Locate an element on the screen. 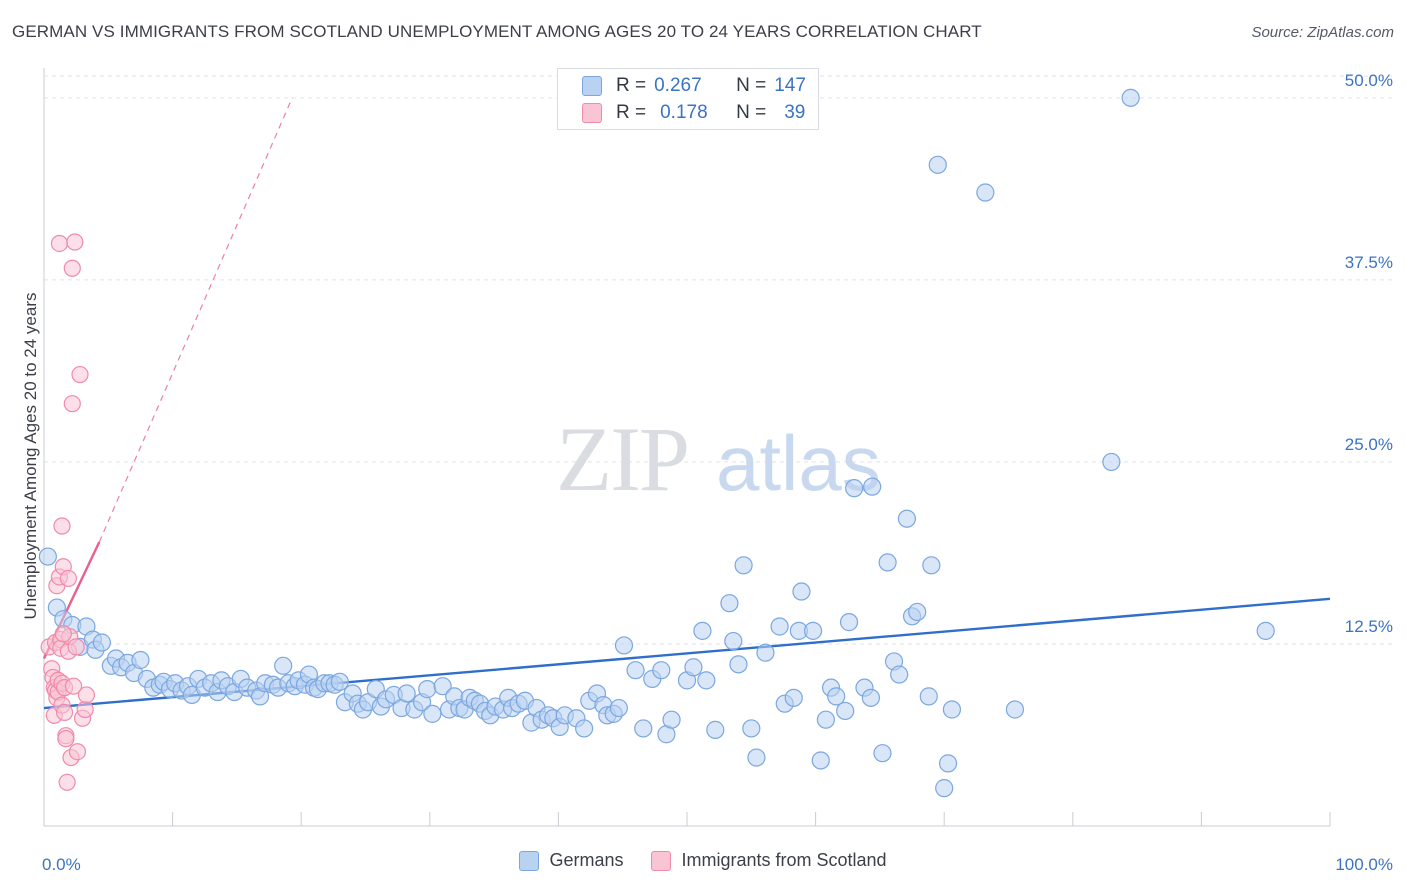 Image resolution: width=1406 pixels, height=892 pixels. legend-label-scotland: Immigrants from Scotland is located at coordinates (784, 860).